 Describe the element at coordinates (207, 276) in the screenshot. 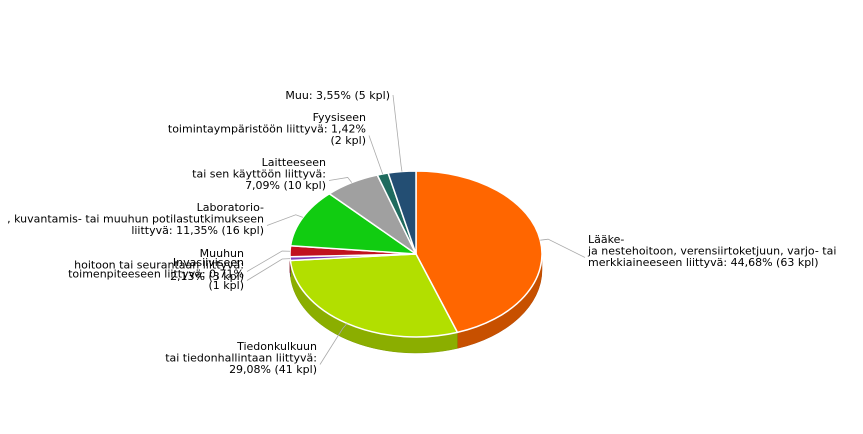

I see `pie-slice-label-3-line-2: 2,13% (3 kpl)` at that location.